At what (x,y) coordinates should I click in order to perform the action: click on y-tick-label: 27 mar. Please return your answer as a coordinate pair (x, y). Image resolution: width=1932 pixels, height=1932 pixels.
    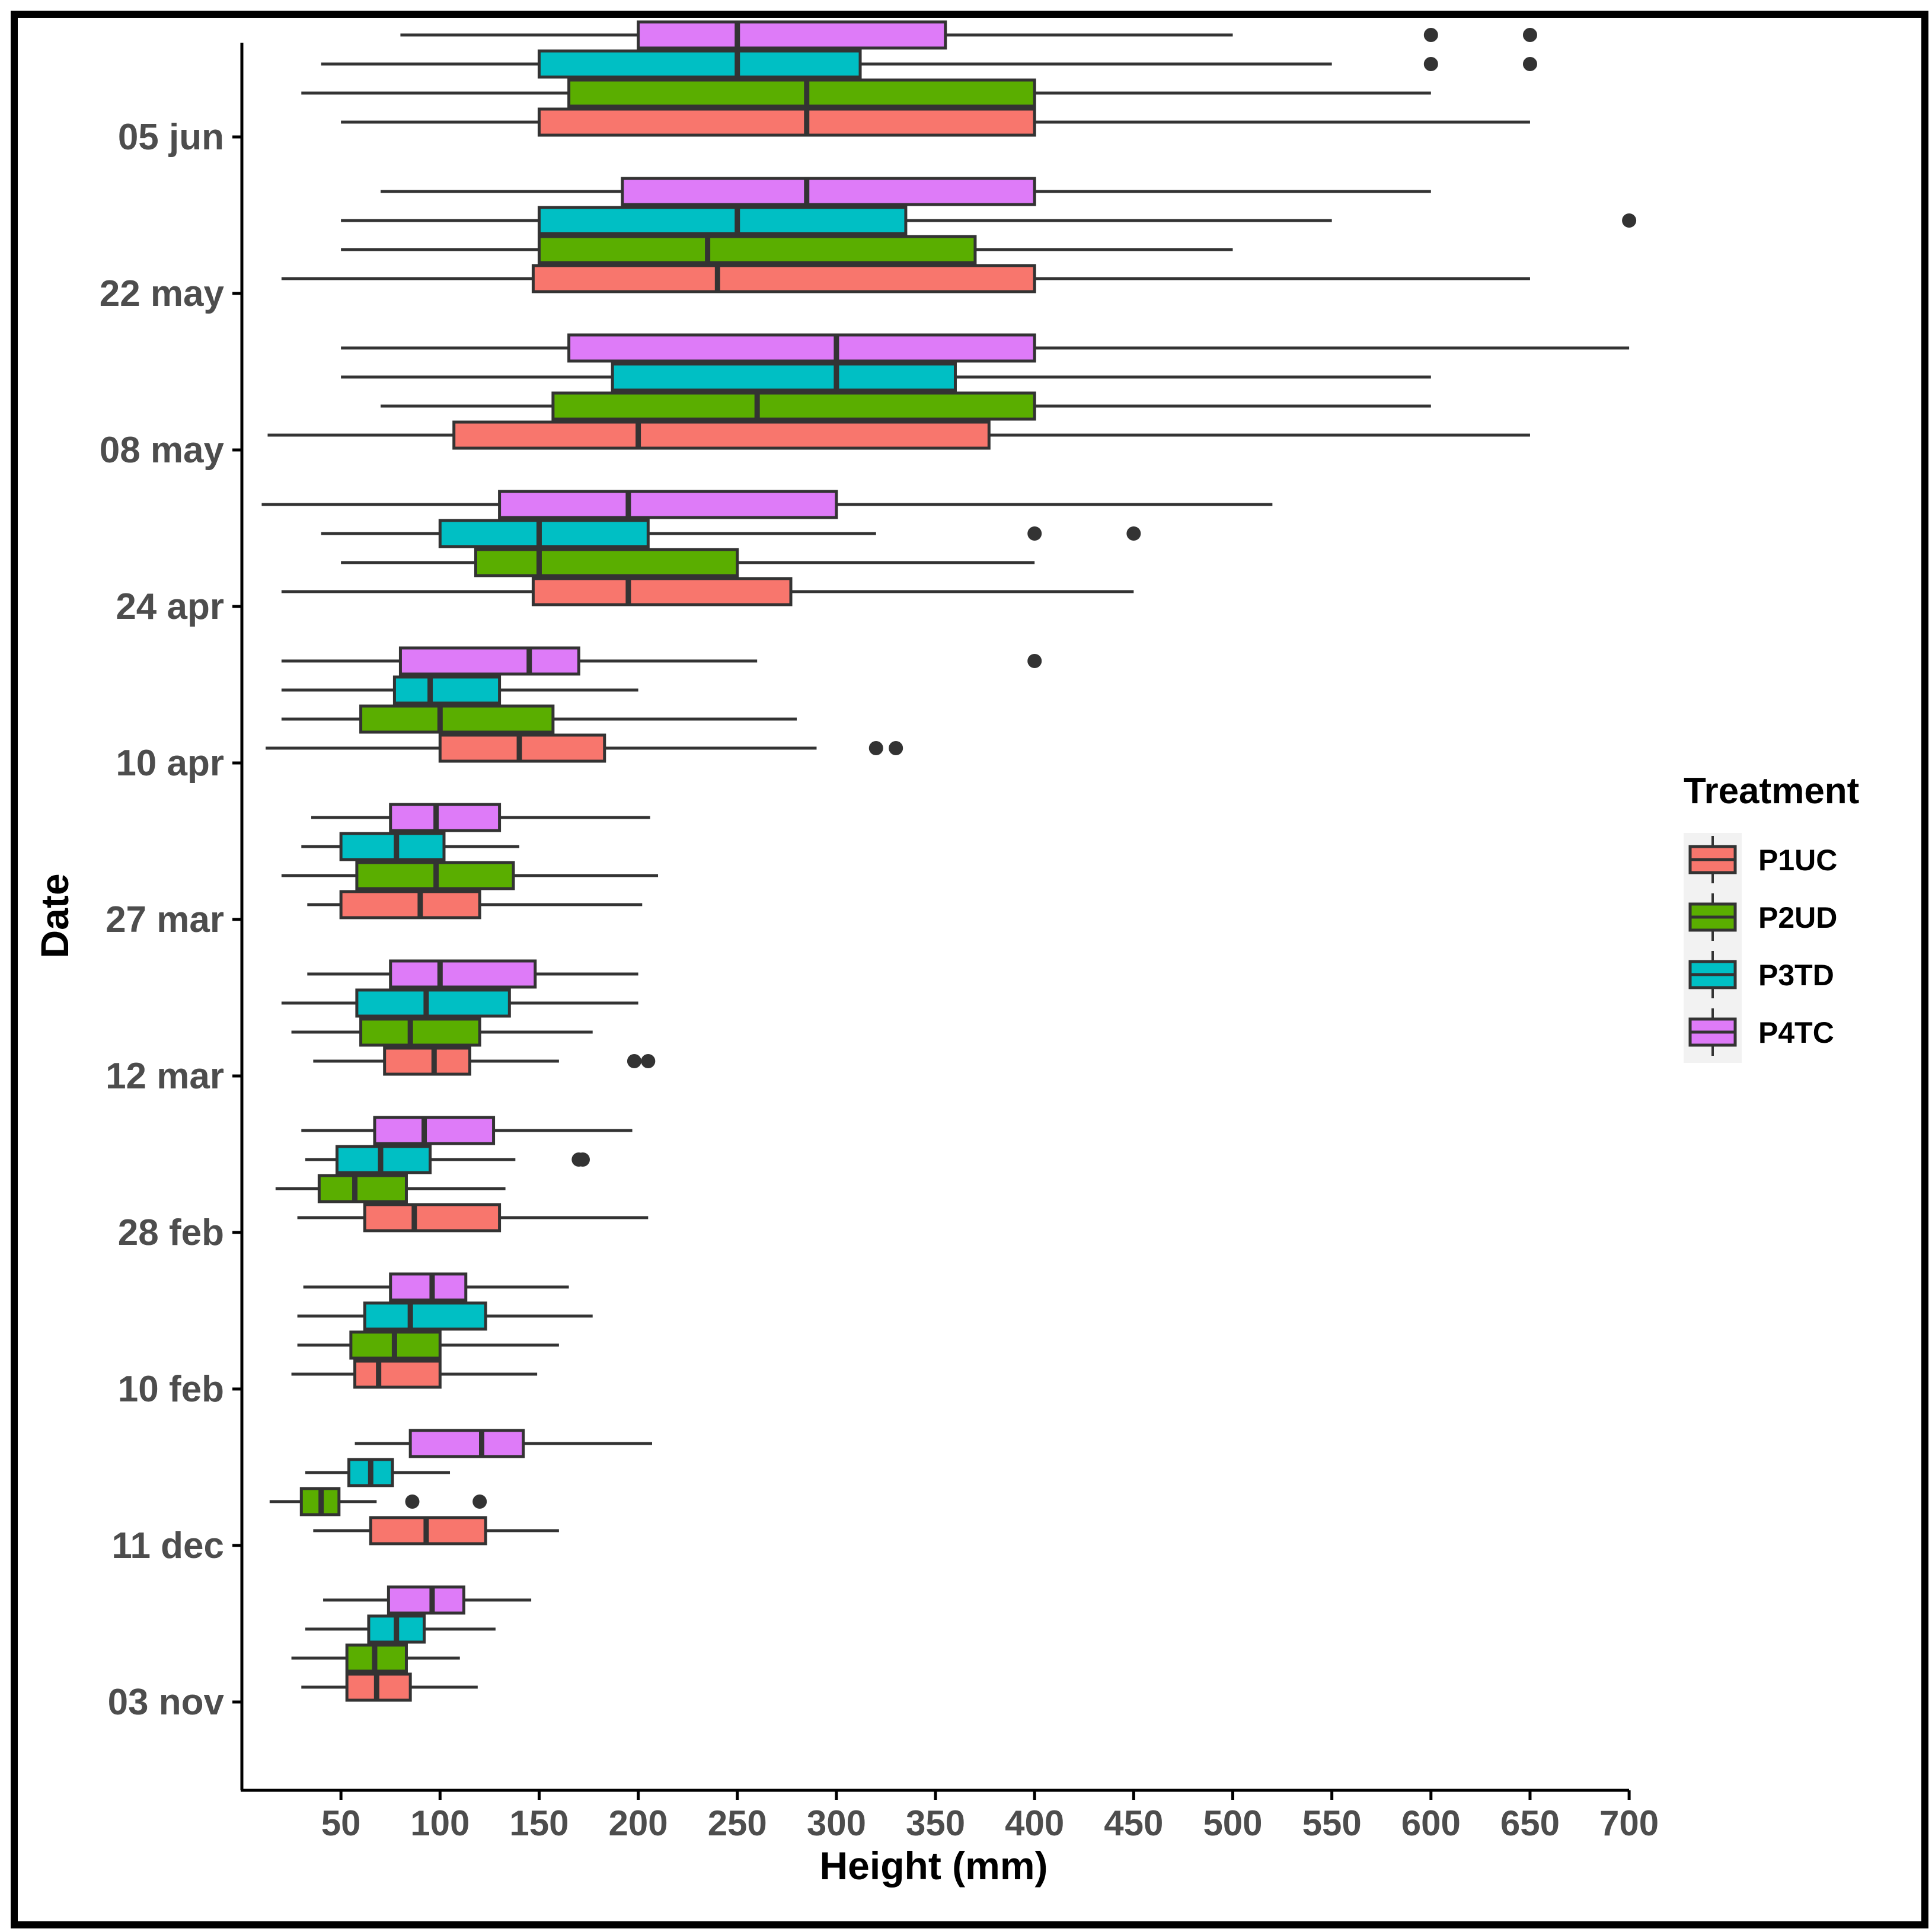
    Looking at the image, I should click on (165, 919).